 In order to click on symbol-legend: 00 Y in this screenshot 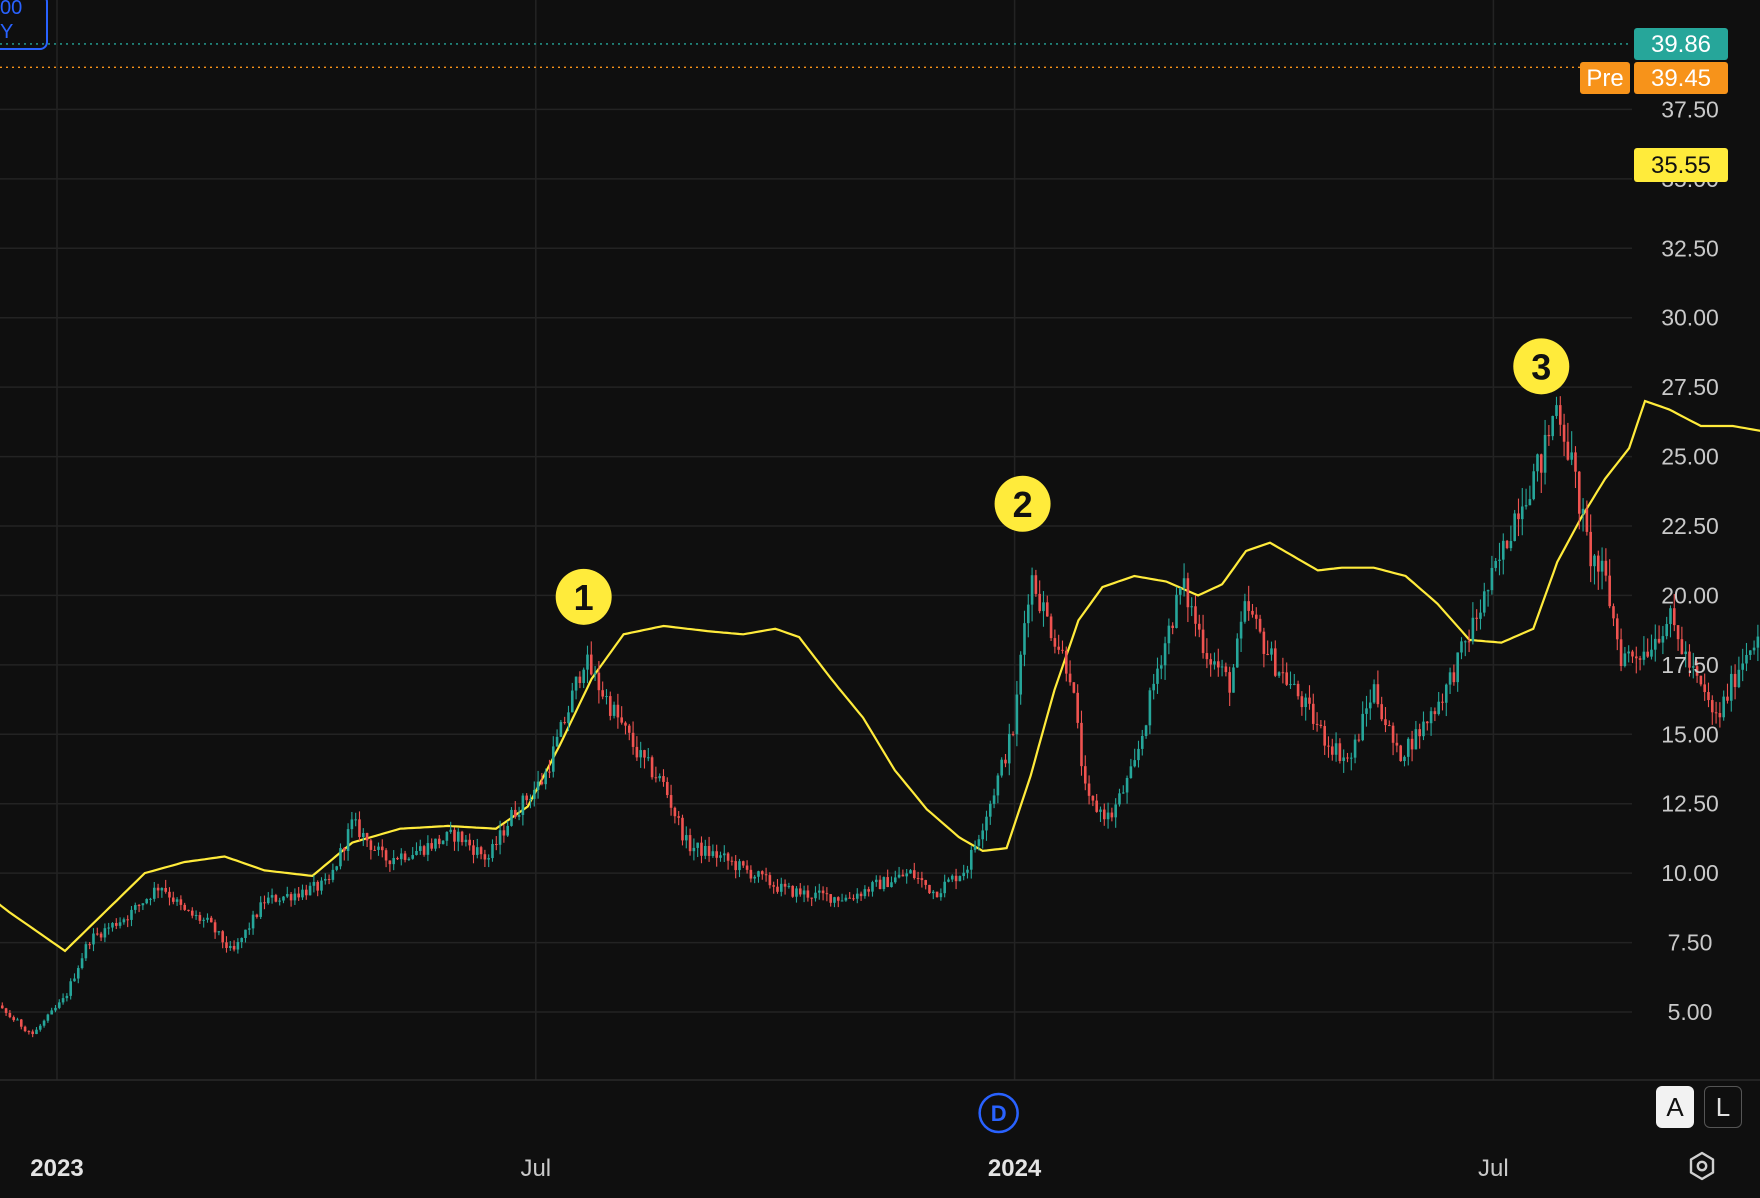, I will do `click(24, 25)`.